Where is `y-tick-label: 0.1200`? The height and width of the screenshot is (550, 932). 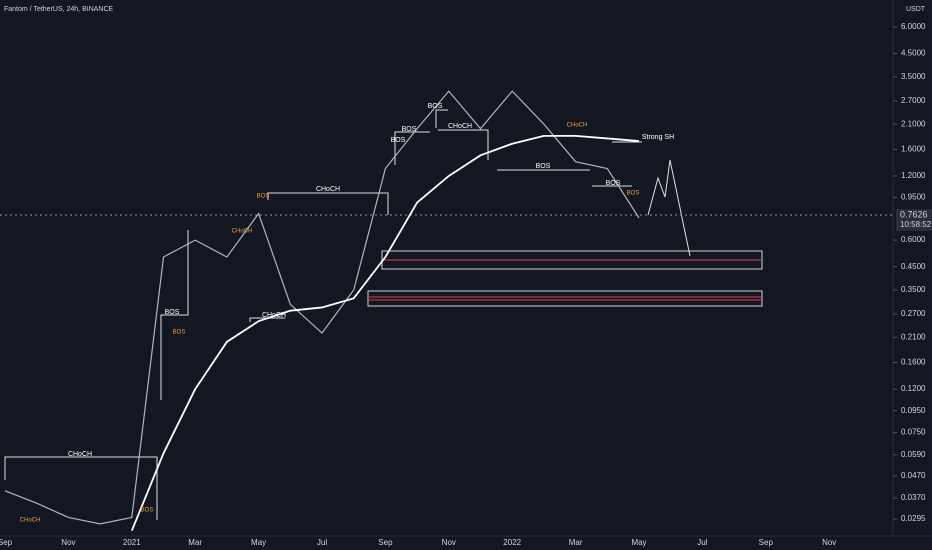 y-tick-label: 0.1200 is located at coordinates (913, 388).